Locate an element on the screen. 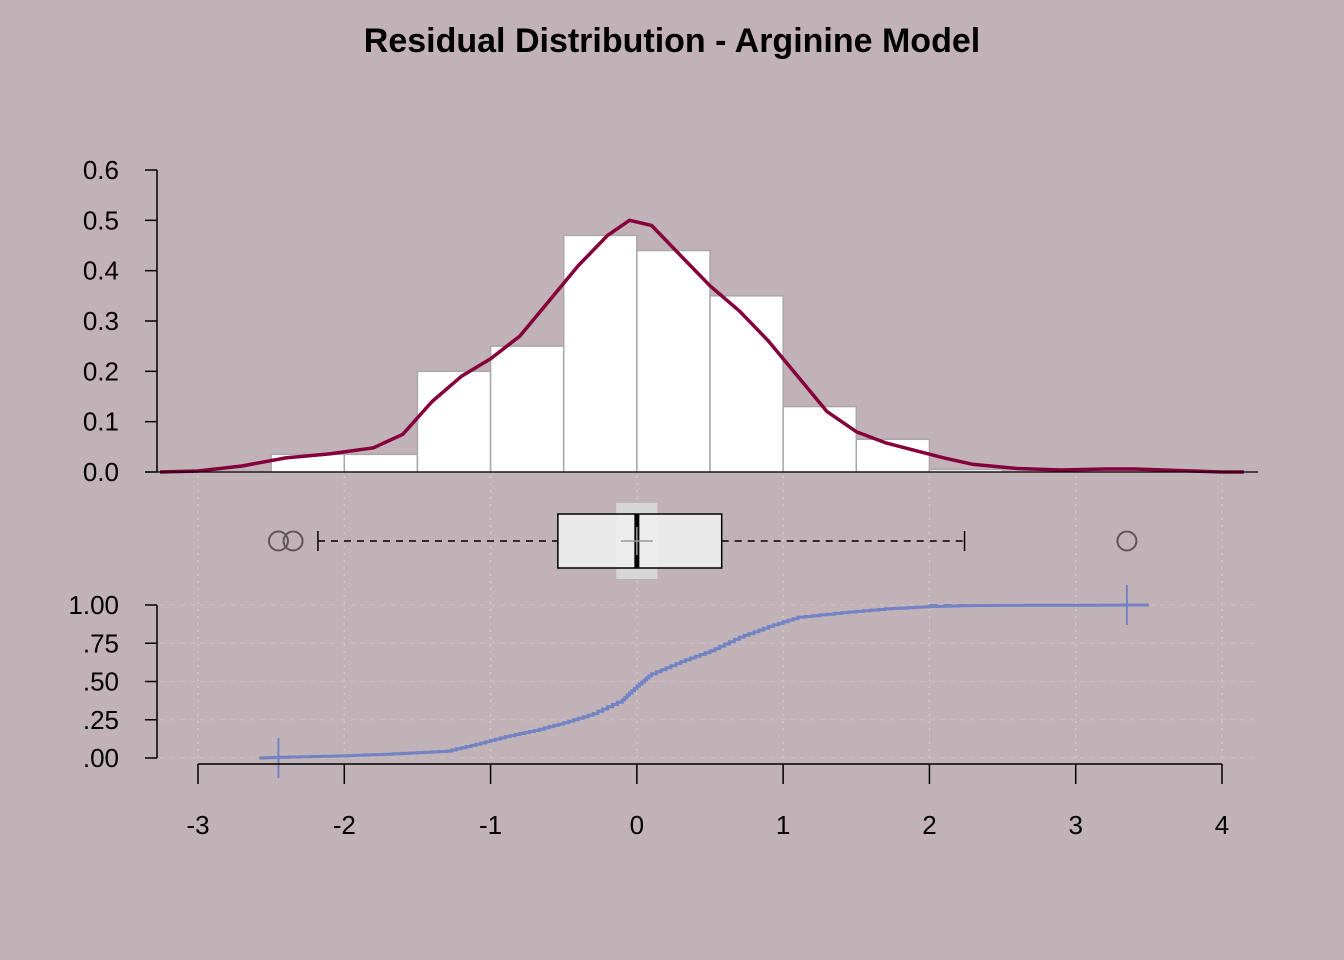 The height and width of the screenshot is (960, 1344). ecdf-line is located at coordinates (704, 681).